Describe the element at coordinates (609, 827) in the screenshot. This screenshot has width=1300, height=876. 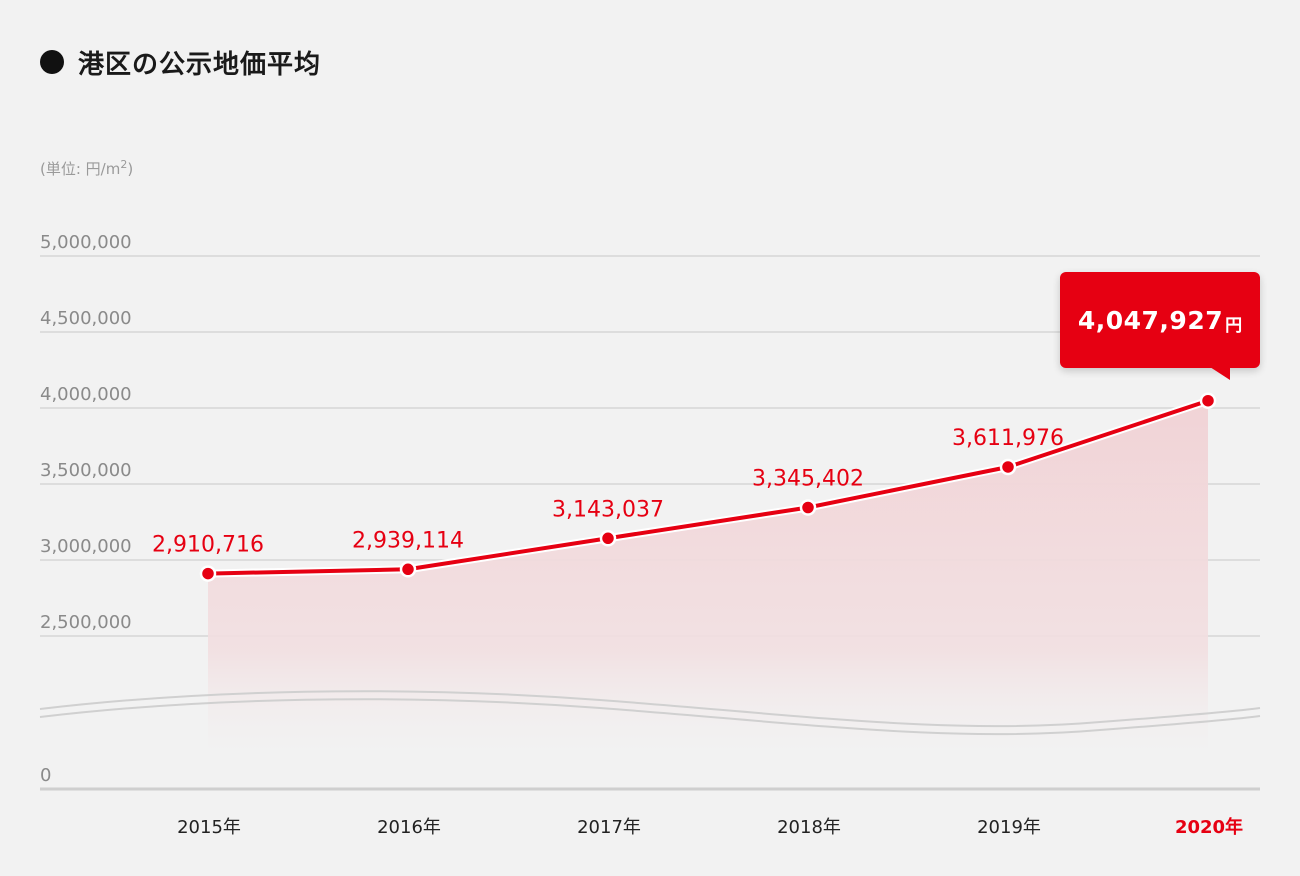
I see `x-tick-label: 2017年` at that location.